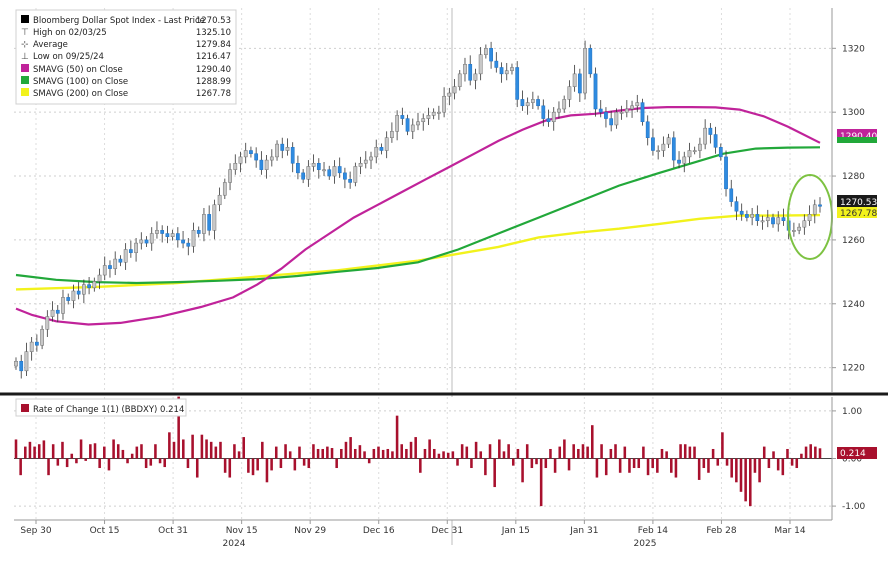 The height and width of the screenshot is (562, 888). Describe the element at coordinates (790, 531) in the screenshot. I see `x-tick-label: Mar 14` at that location.